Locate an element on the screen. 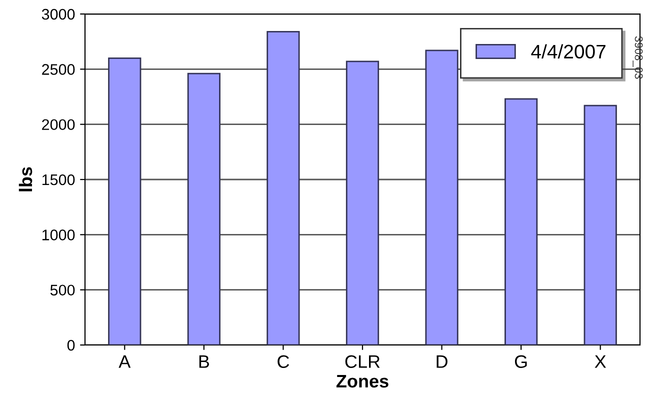 The width and height of the screenshot is (646, 400). annotation: 3908_03 is located at coordinates (637, 57).